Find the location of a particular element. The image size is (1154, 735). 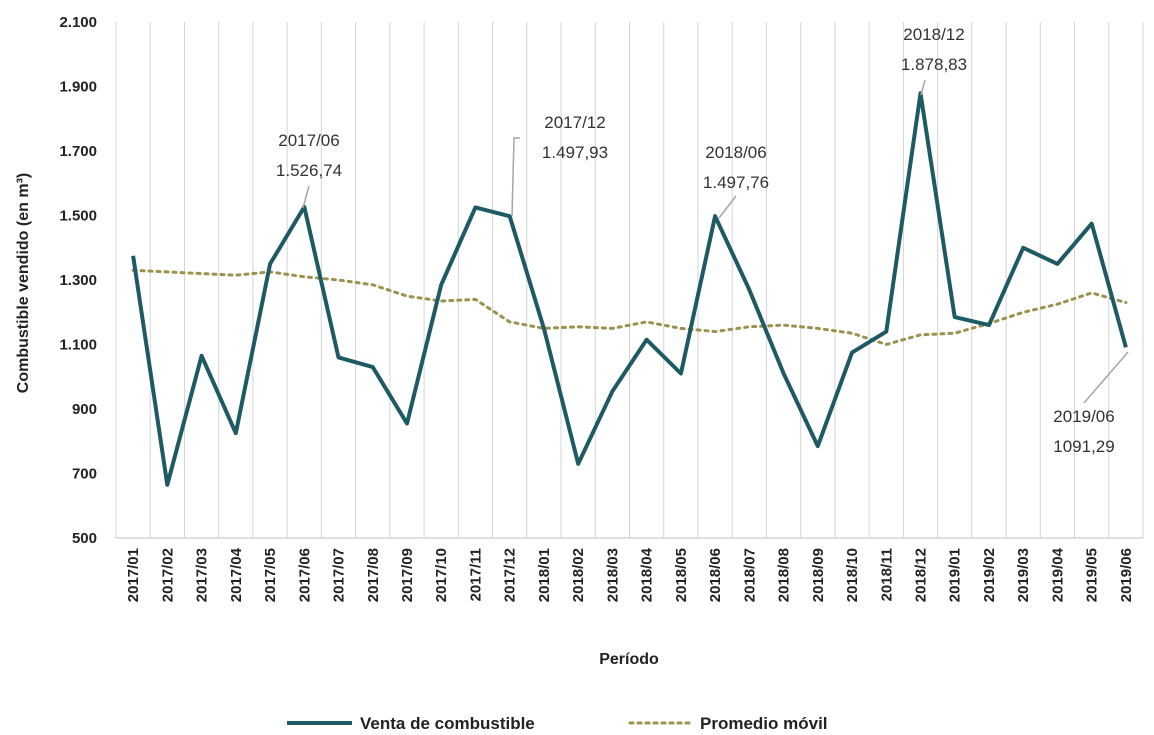

annotation-value: 1.497,76 is located at coordinates (736, 182).